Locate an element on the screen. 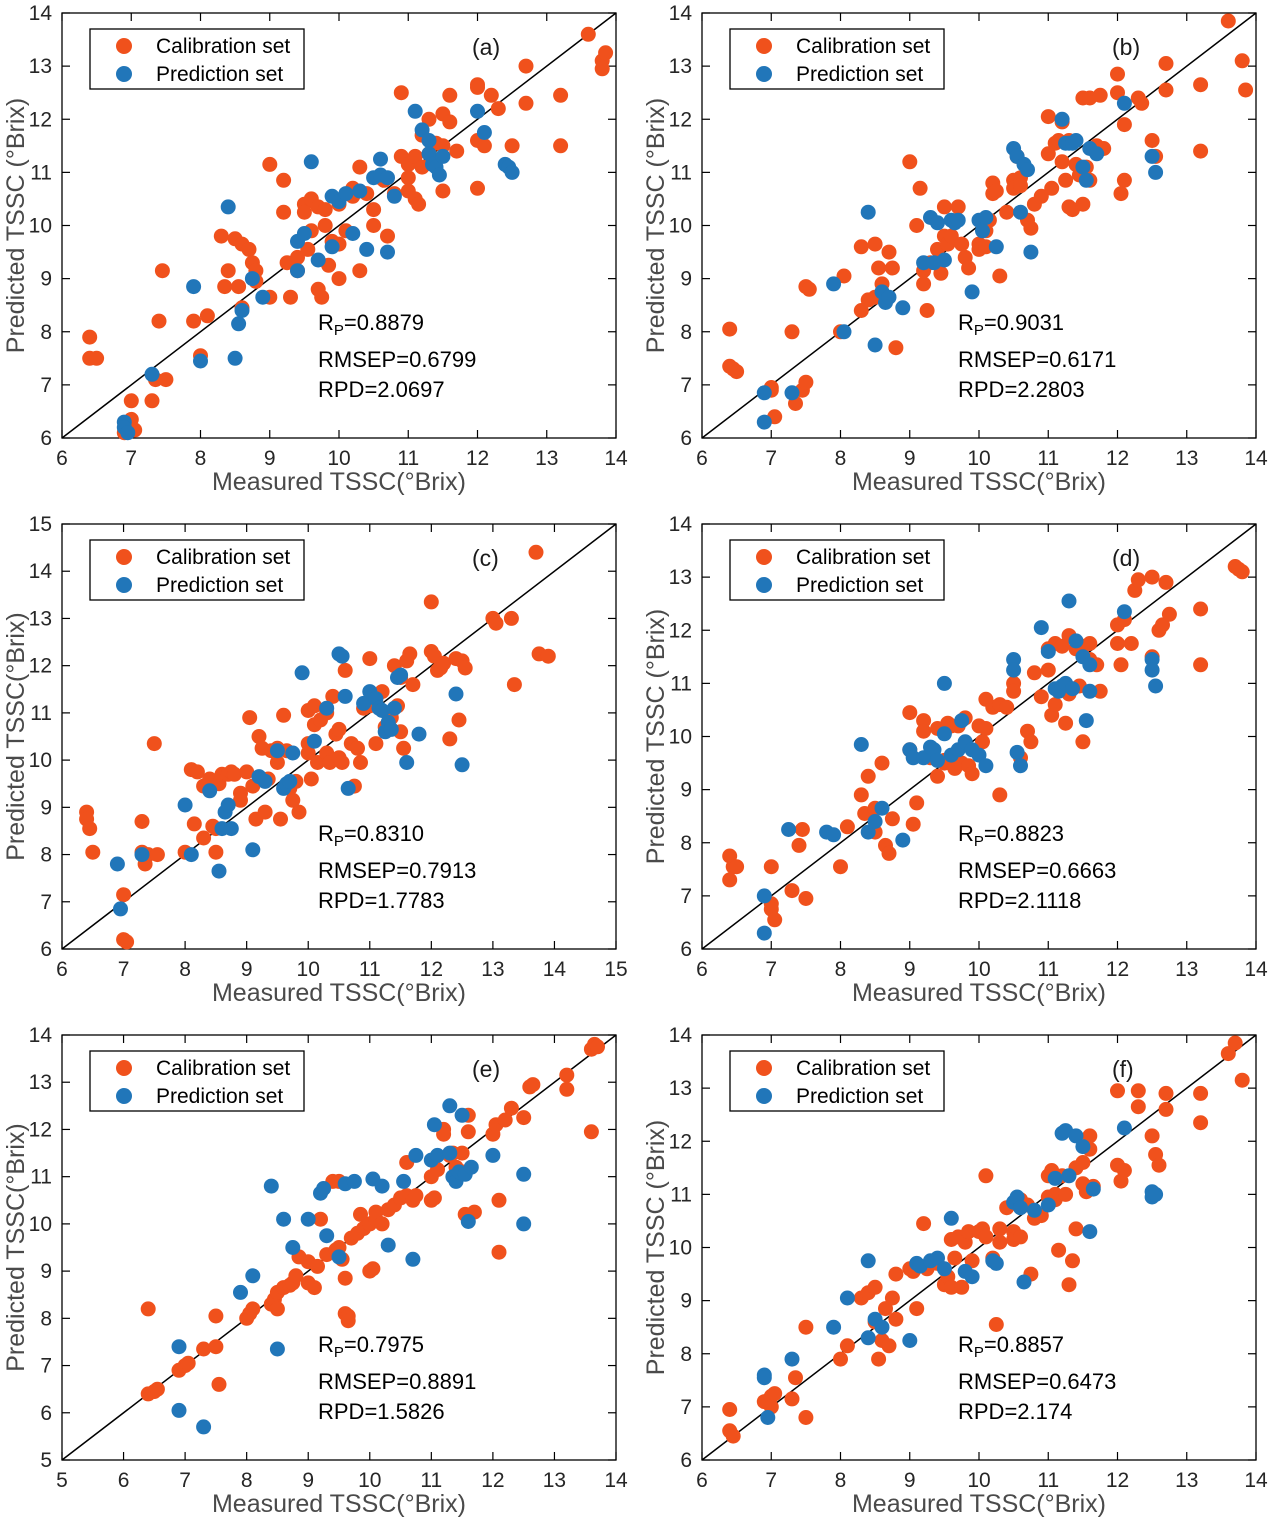  stats-rp-value: =0.8857 is located at coordinates (1024, 1344).